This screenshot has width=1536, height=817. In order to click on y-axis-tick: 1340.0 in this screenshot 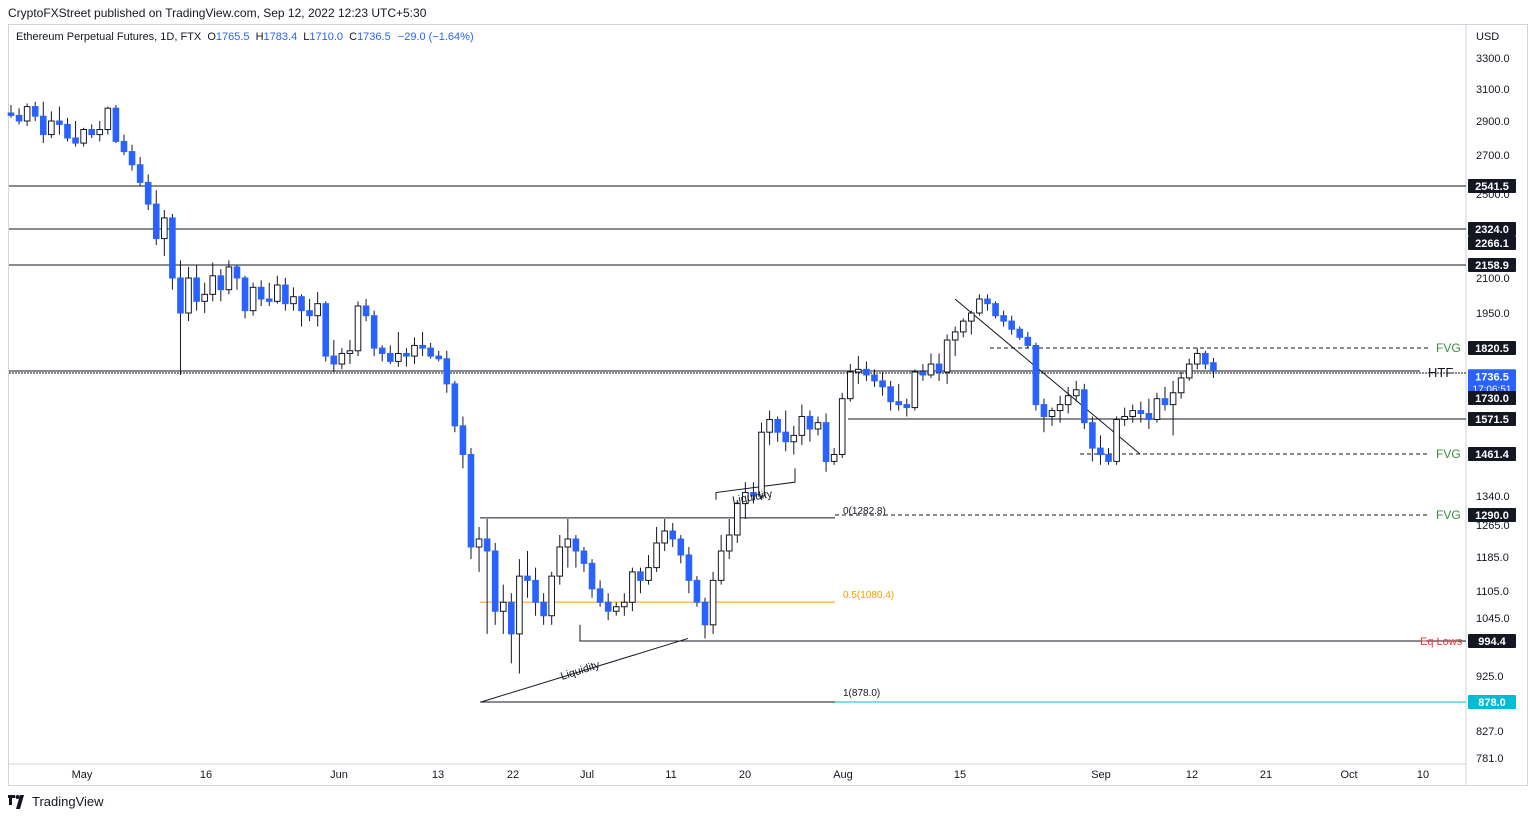, I will do `click(1493, 497)`.